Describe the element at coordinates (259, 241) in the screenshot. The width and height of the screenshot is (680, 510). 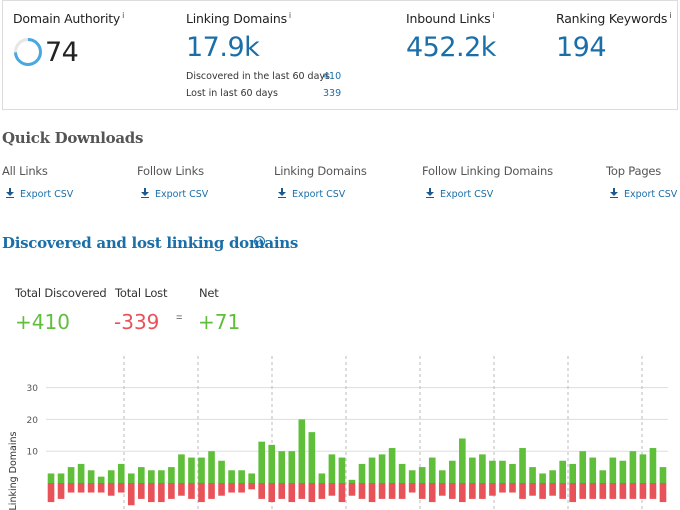
I see `help-circle-icon` at that location.